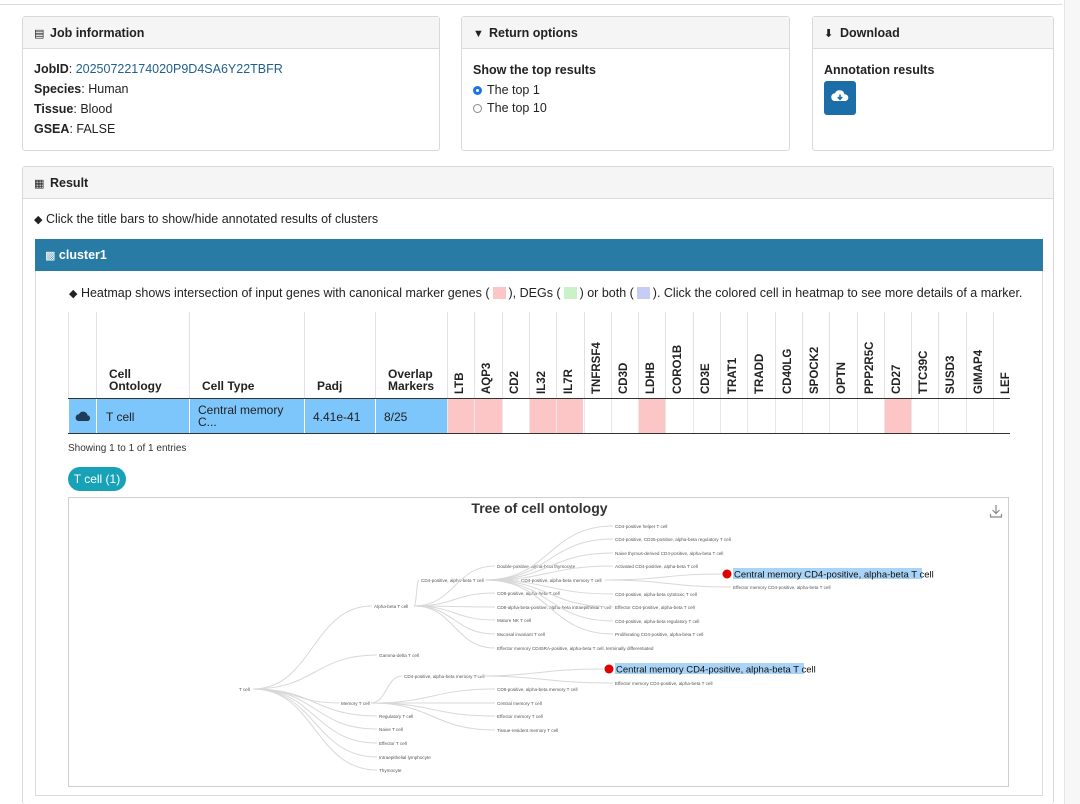  I want to click on heatmap-cell-gimap4, so click(979, 416).